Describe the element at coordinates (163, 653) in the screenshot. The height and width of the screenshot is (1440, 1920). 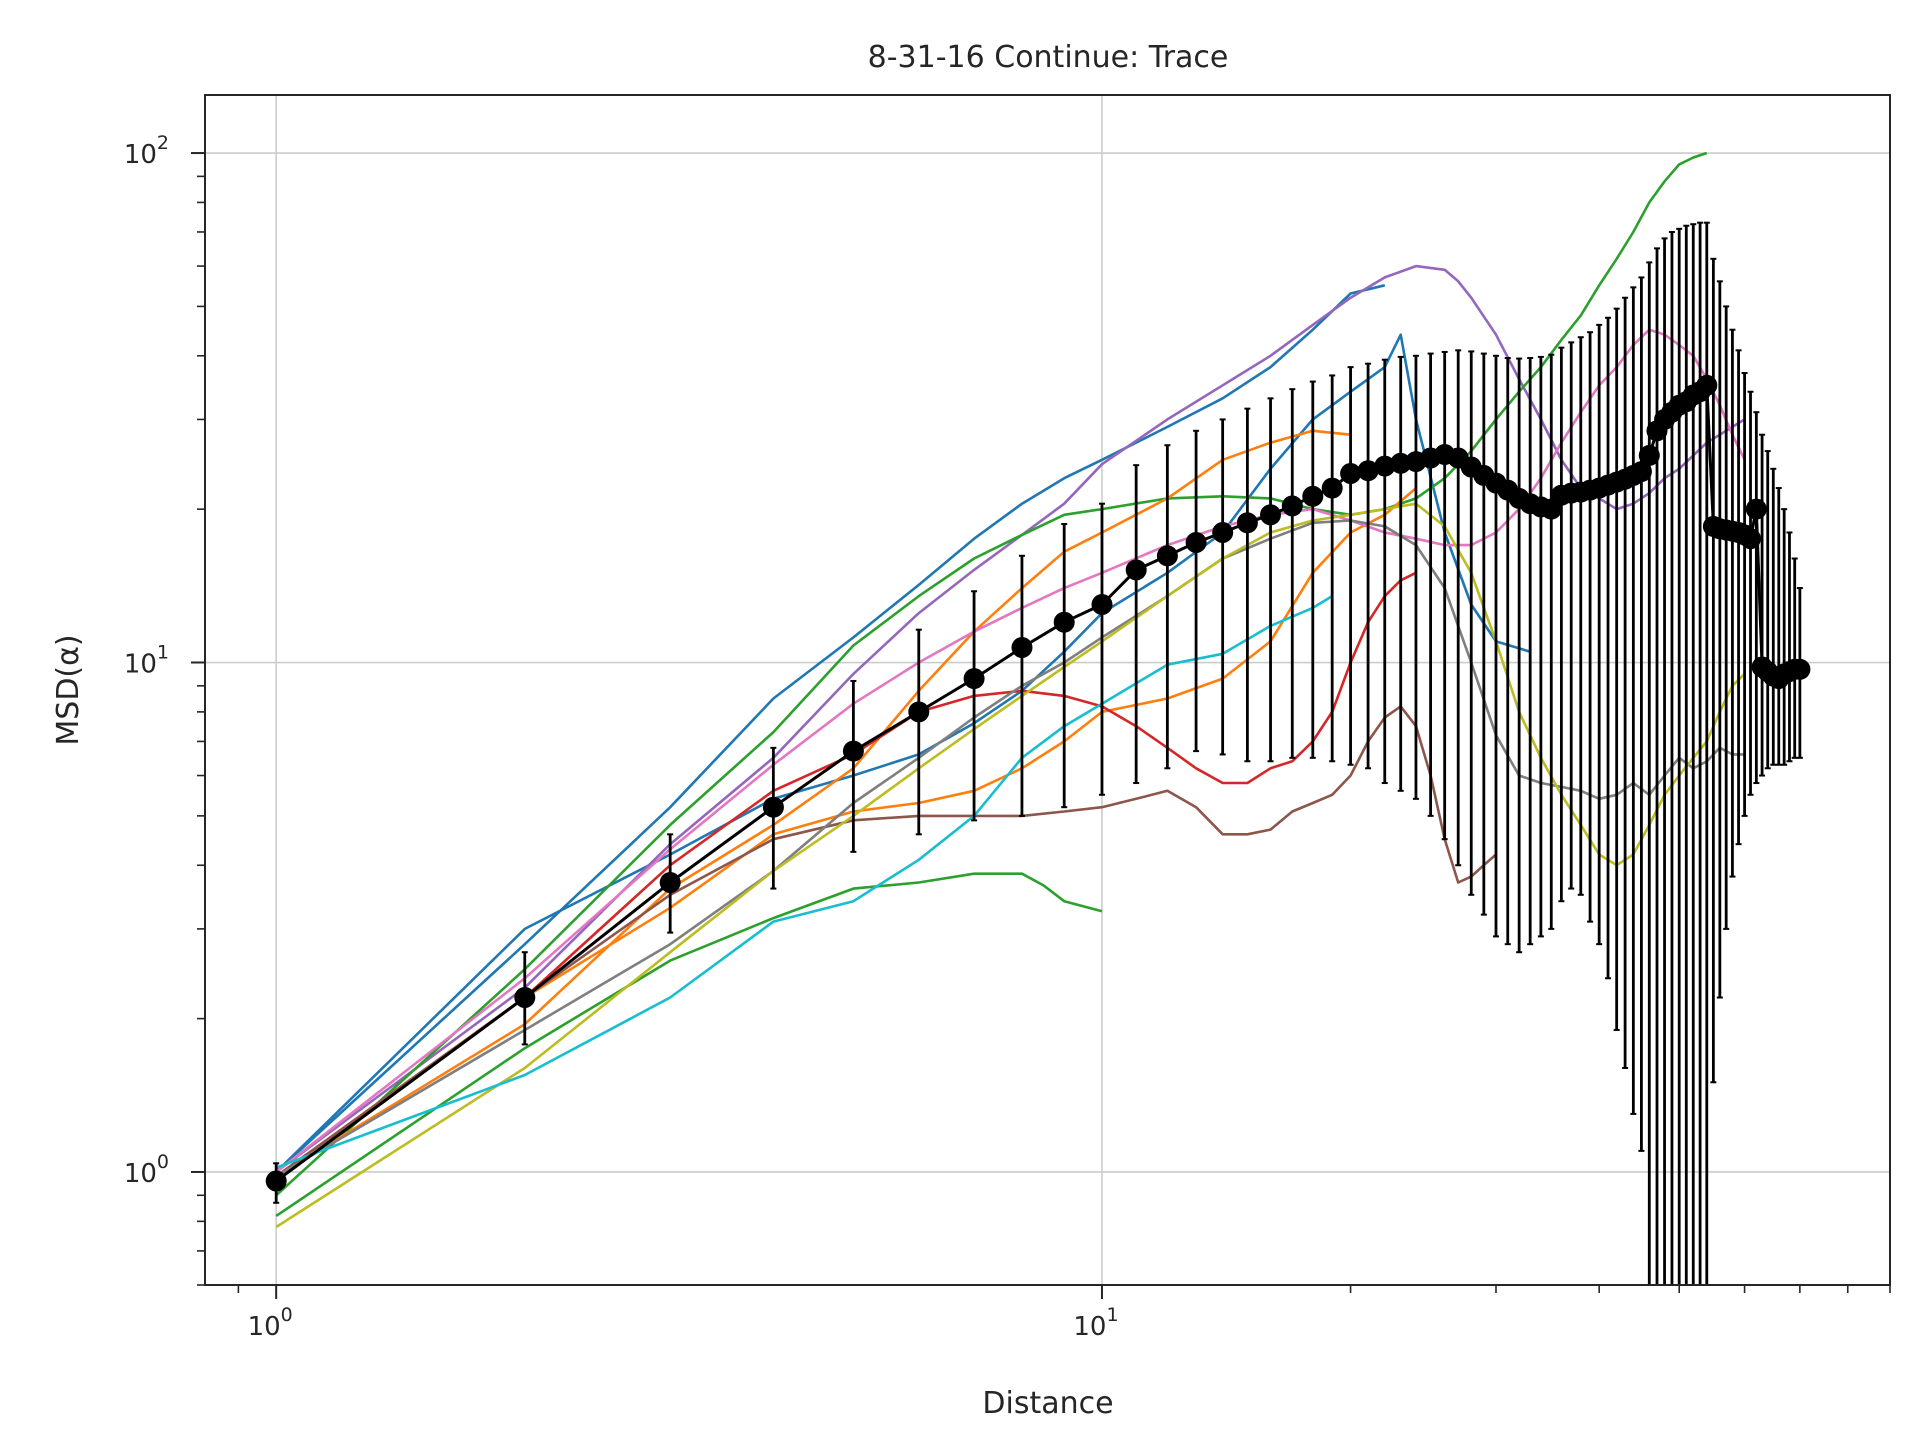
I see `y-tick-exponent: 1` at that location.